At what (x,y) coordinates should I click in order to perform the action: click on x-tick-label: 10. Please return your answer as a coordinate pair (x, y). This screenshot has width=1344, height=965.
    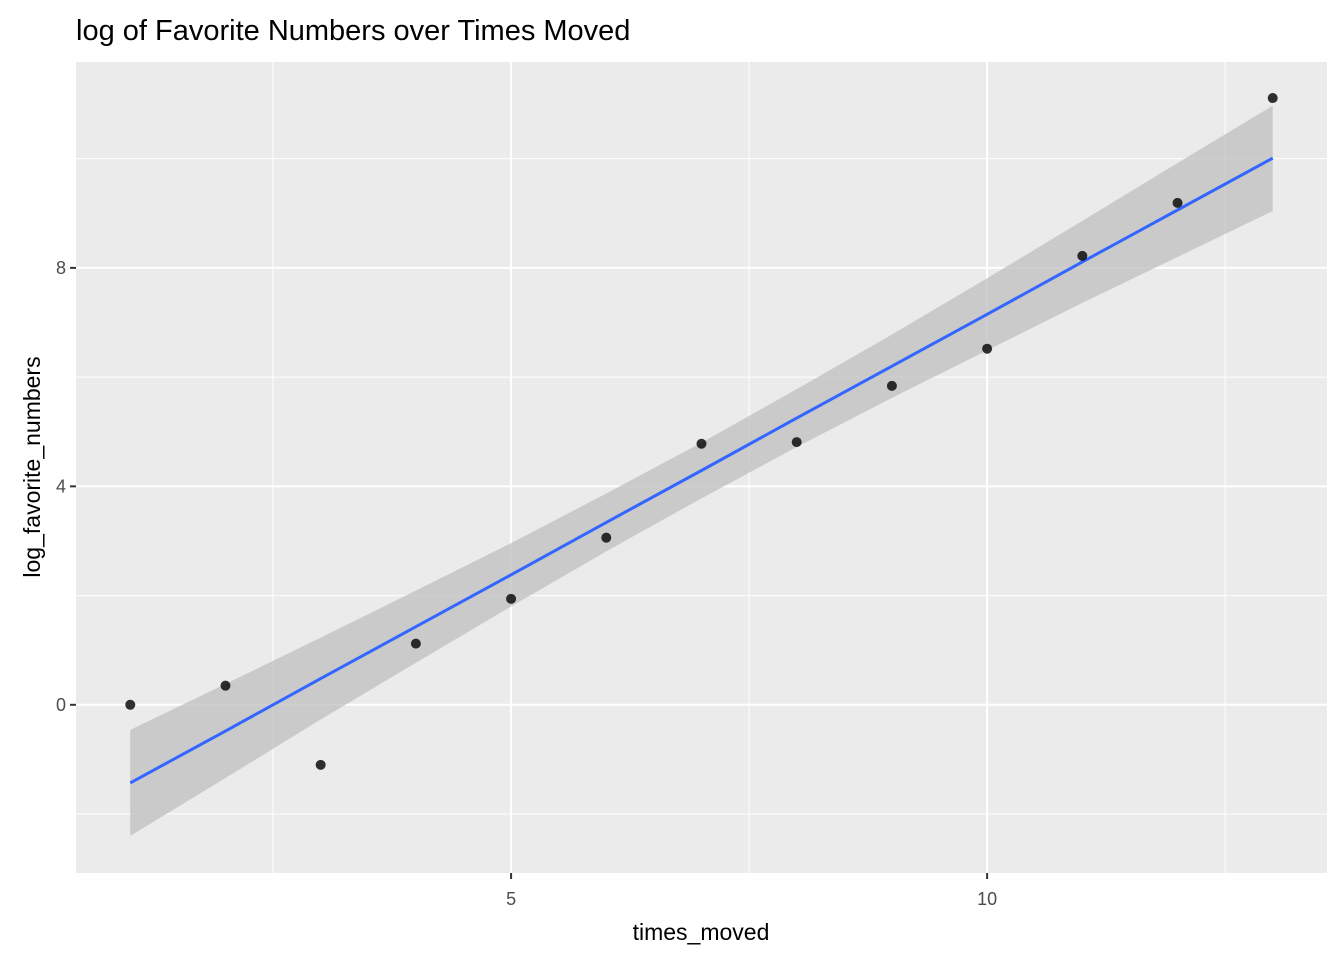
    Looking at the image, I should click on (987, 899).